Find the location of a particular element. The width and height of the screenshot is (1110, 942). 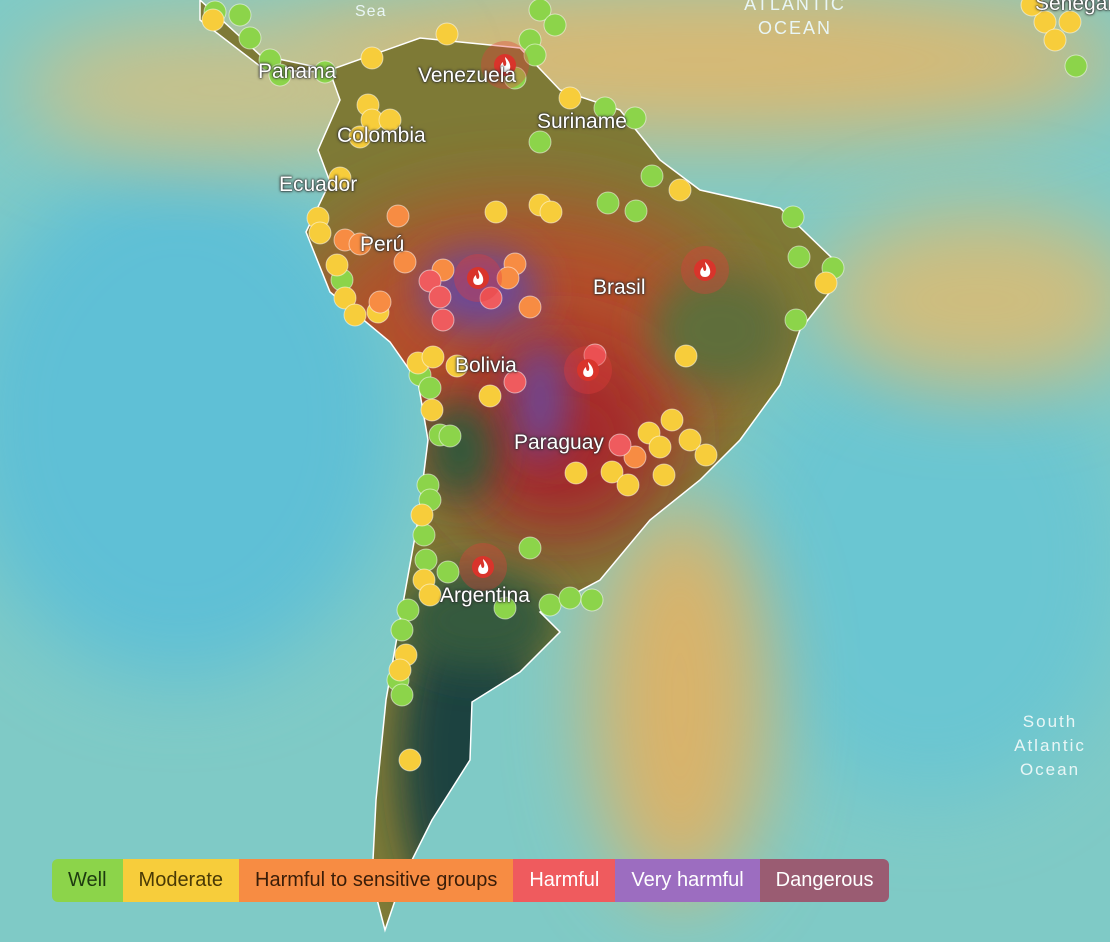

ocean-label: South Atlantic Ocean is located at coordinates (1050, 745).